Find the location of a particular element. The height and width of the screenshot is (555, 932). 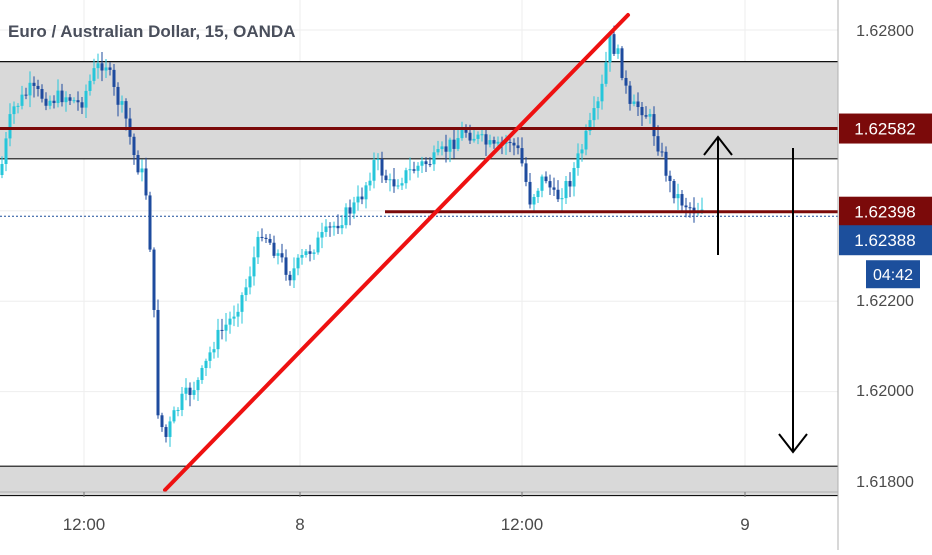

price-label: 1.62388 is located at coordinates (884, 240).